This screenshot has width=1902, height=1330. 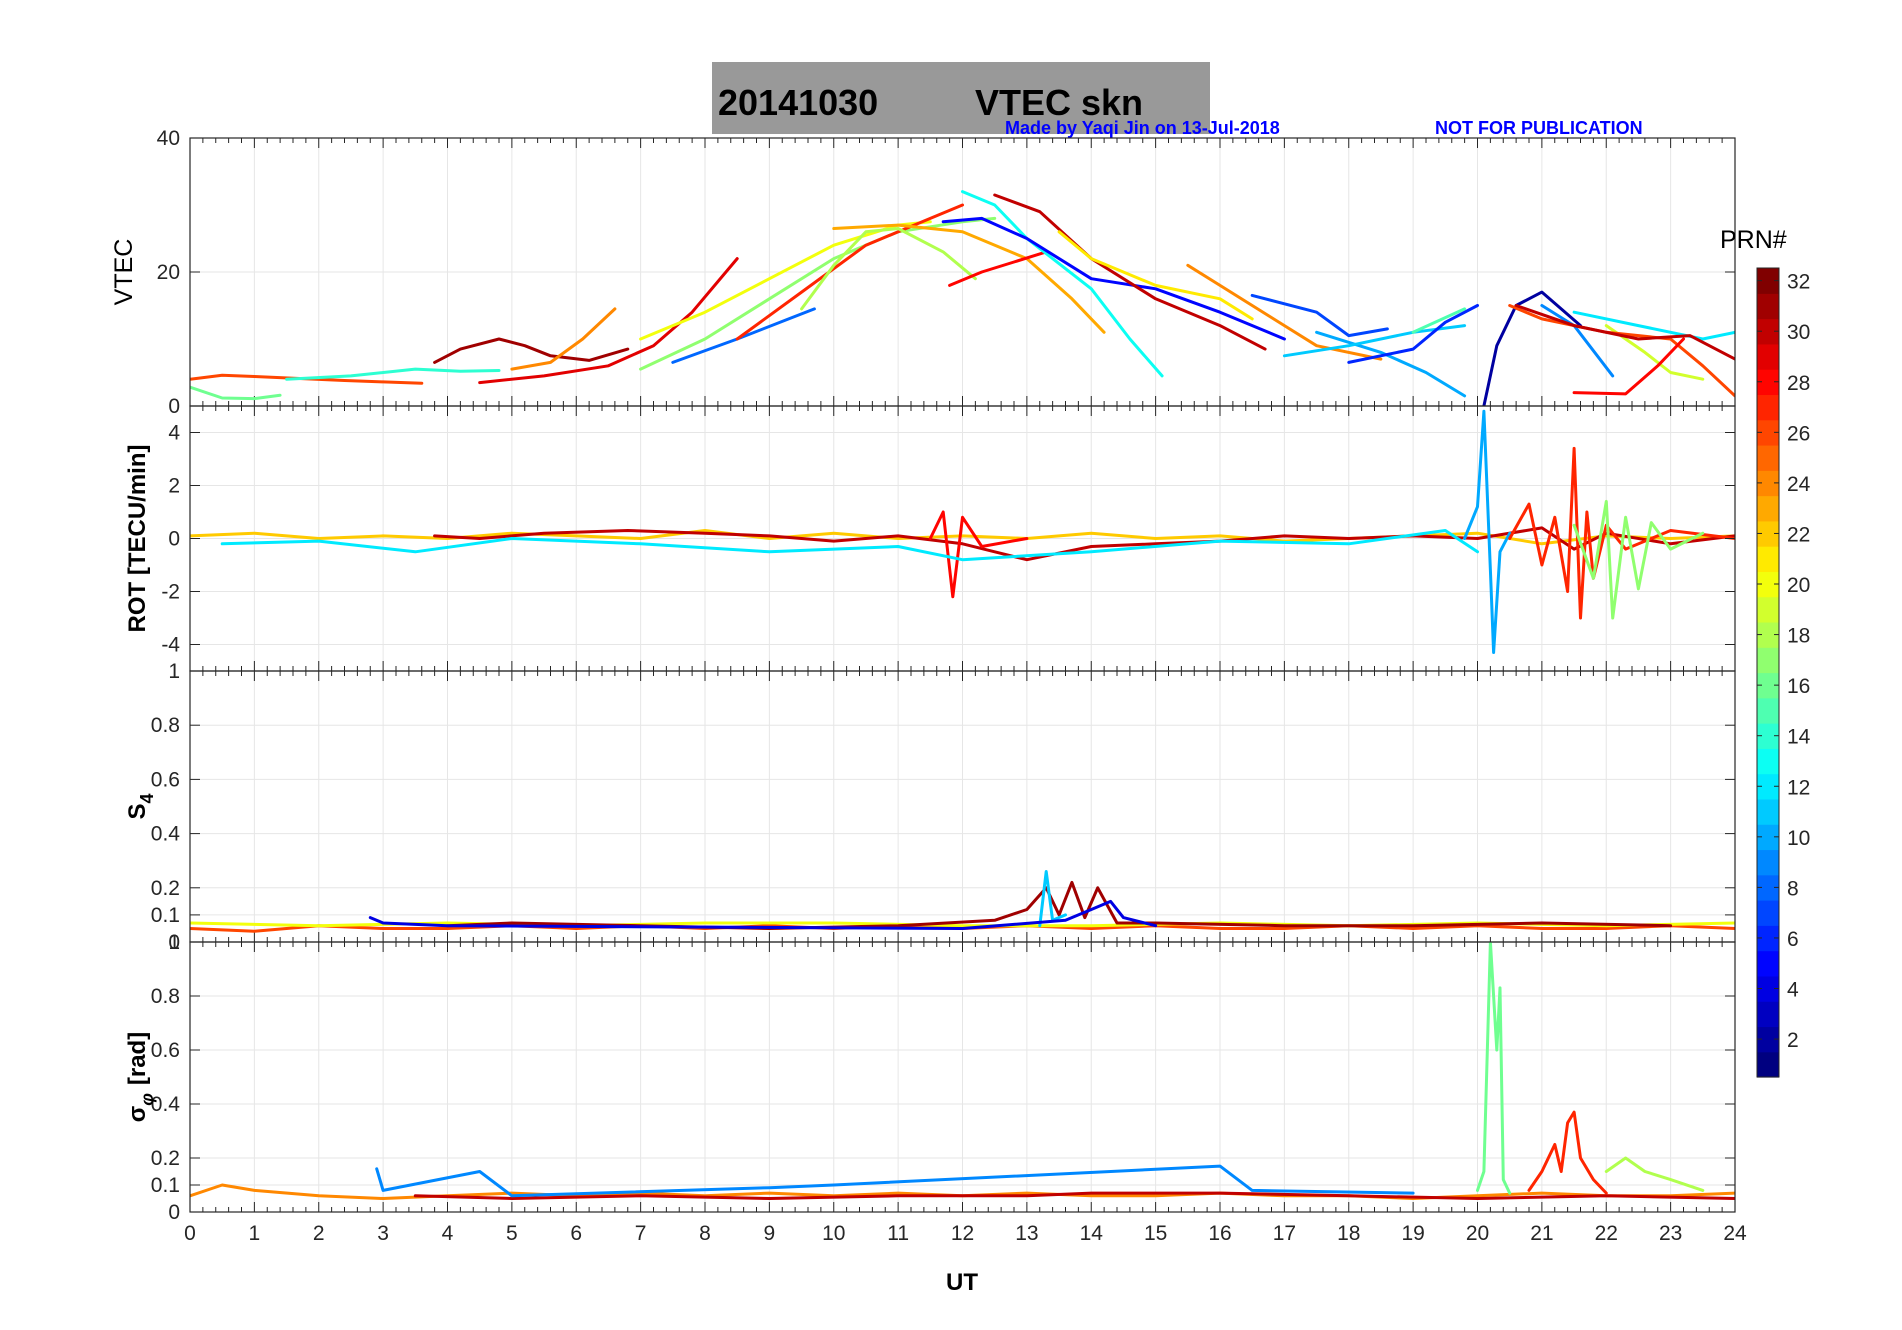 I want to click on x-tick-label: 23, so click(x=1670, y=1233).